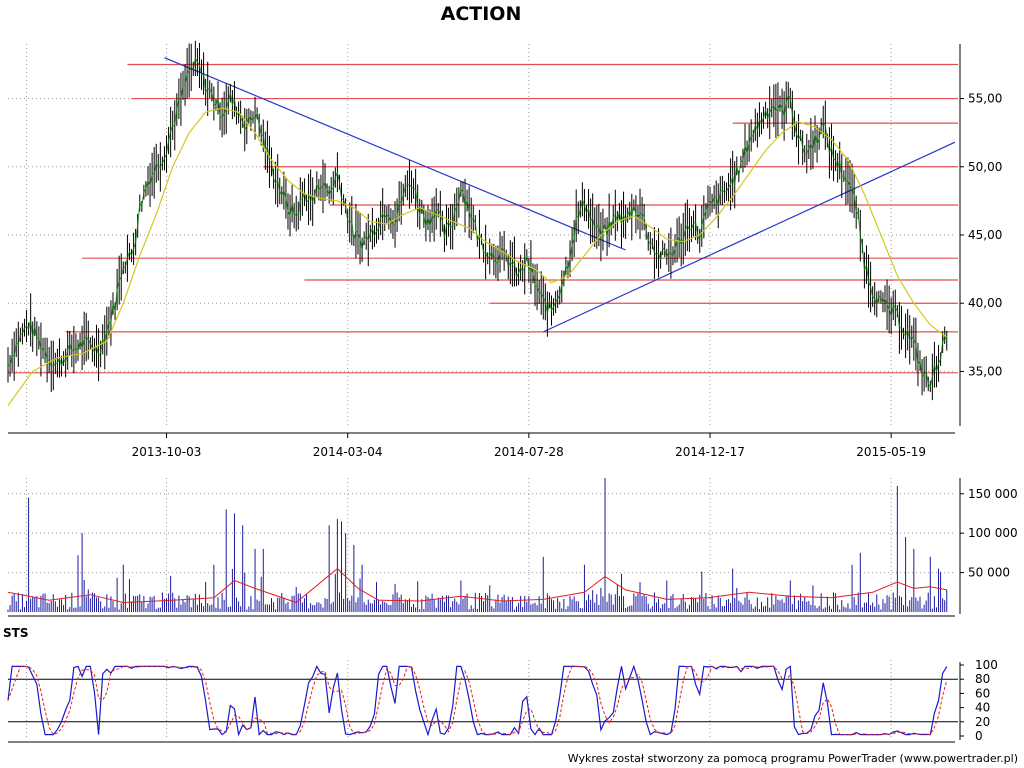 This screenshot has width=1024, height=768. What do you see at coordinates (982, 679) in the screenshot?
I see `stochastic-tick-label: 80` at bounding box center [982, 679].